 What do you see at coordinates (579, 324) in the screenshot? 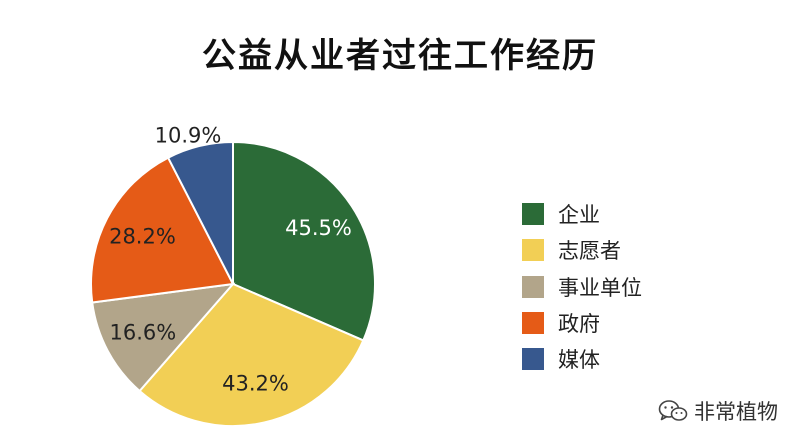
I see `legend-label: 政府` at bounding box center [579, 324].